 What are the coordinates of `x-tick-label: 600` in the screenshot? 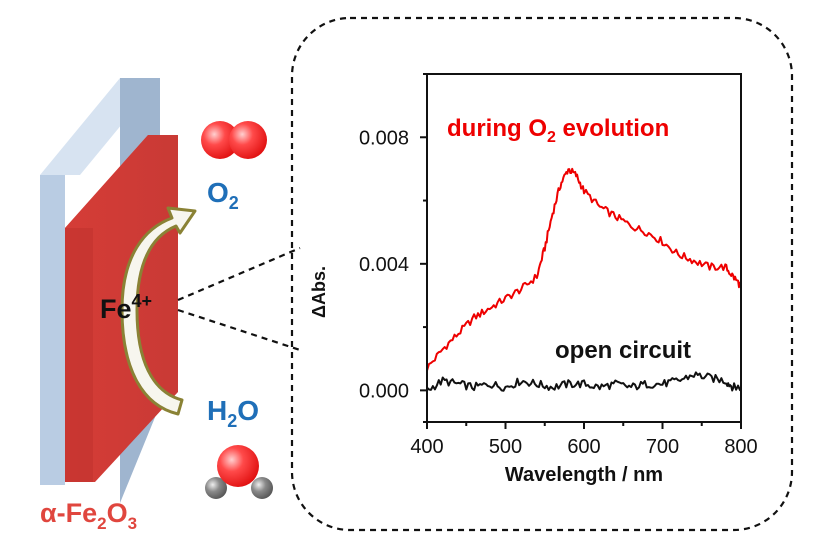 It's located at (583, 447).